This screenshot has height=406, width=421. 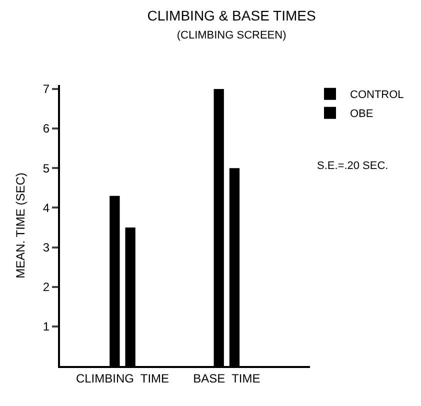 I want to click on x-tick-label: BASE TIME, so click(x=226, y=378).